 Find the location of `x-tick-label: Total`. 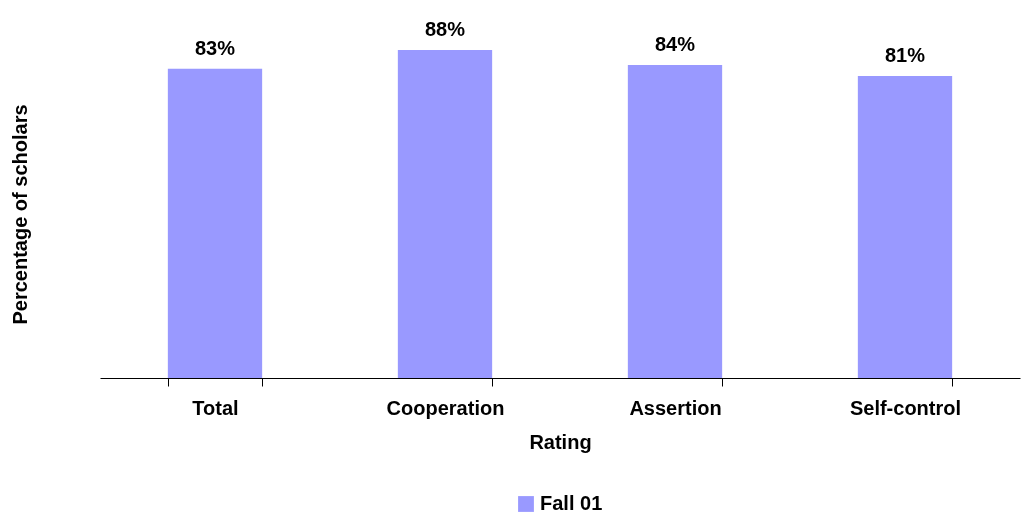

x-tick-label: Total is located at coordinates (215, 407).